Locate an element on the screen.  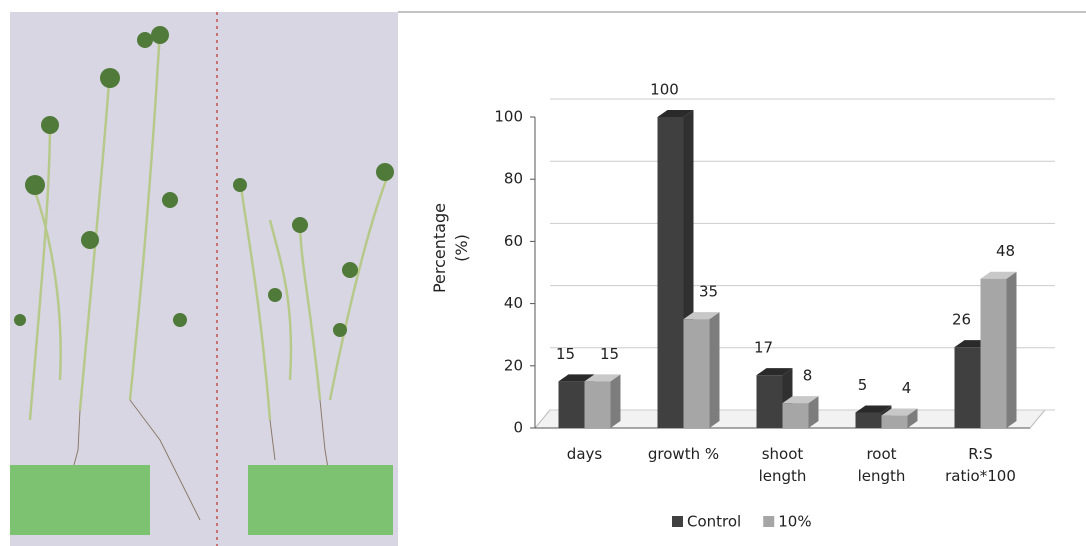
y-tick-label: 80 is located at coordinates (513, 179).